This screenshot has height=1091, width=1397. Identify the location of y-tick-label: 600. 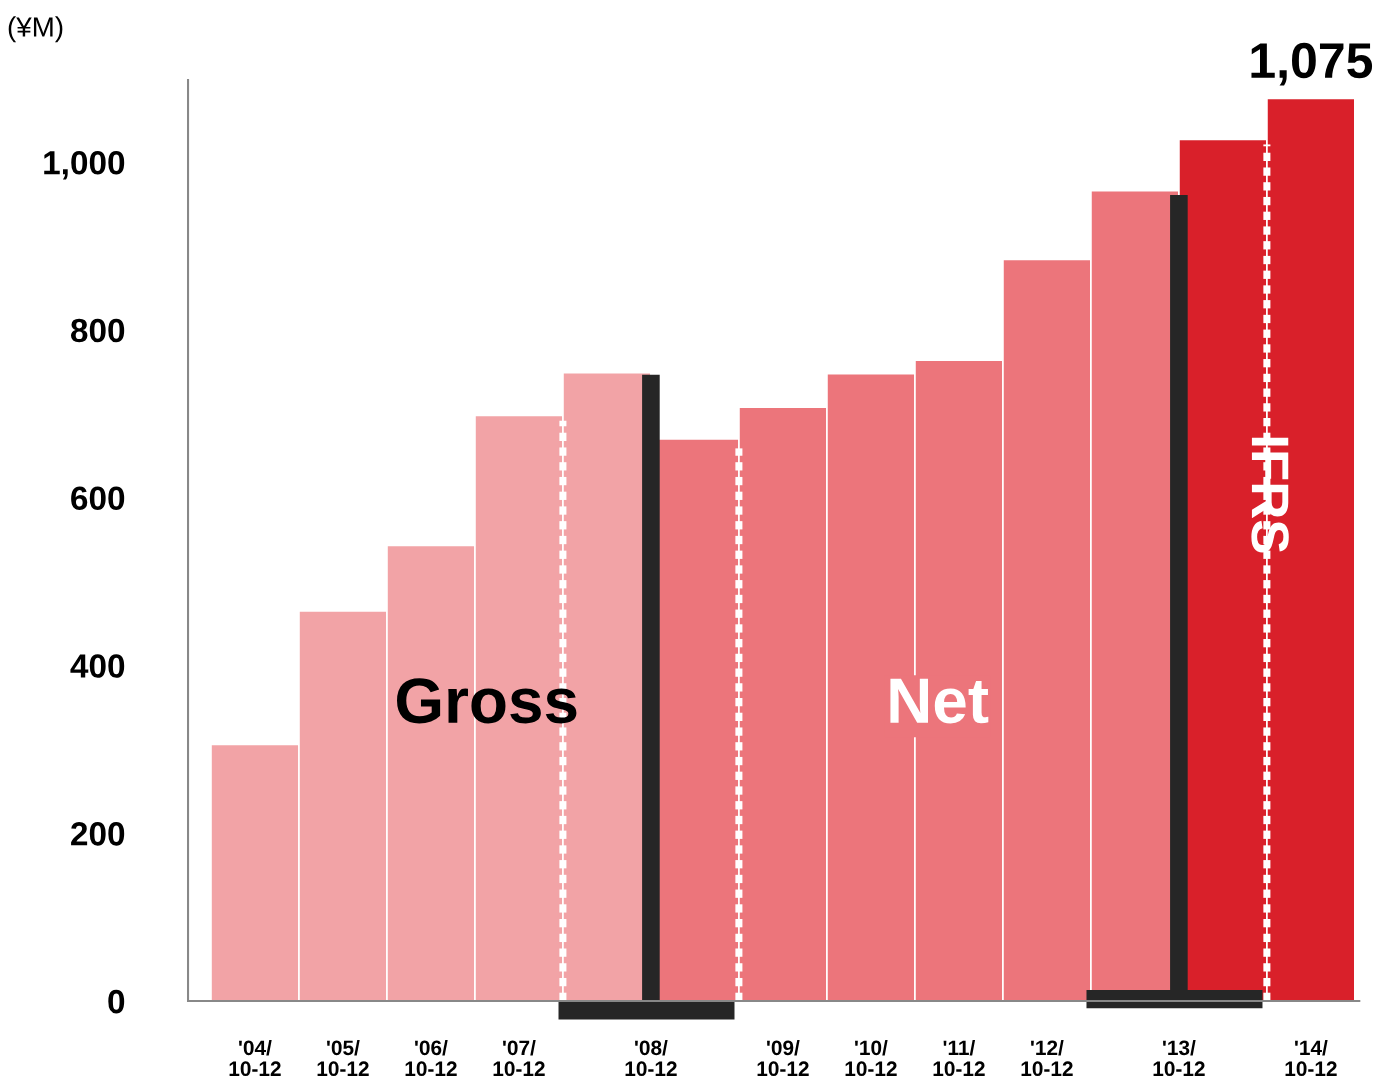
(98, 498).